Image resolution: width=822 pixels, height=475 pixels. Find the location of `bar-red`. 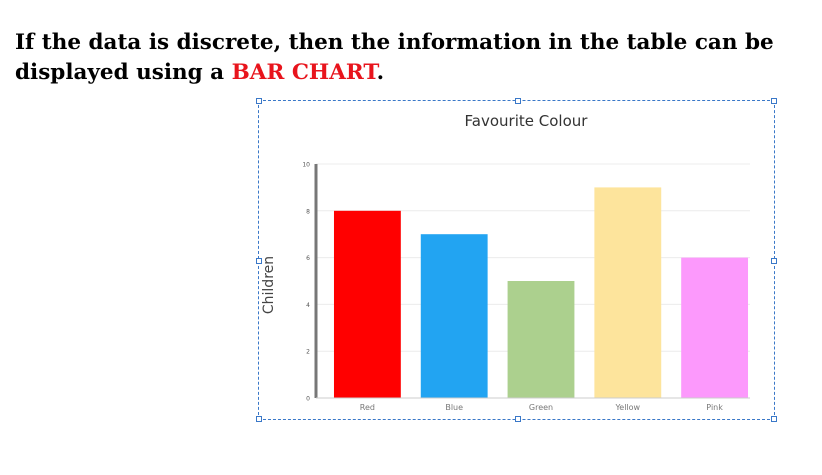

bar-red is located at coordinates (367, 304).